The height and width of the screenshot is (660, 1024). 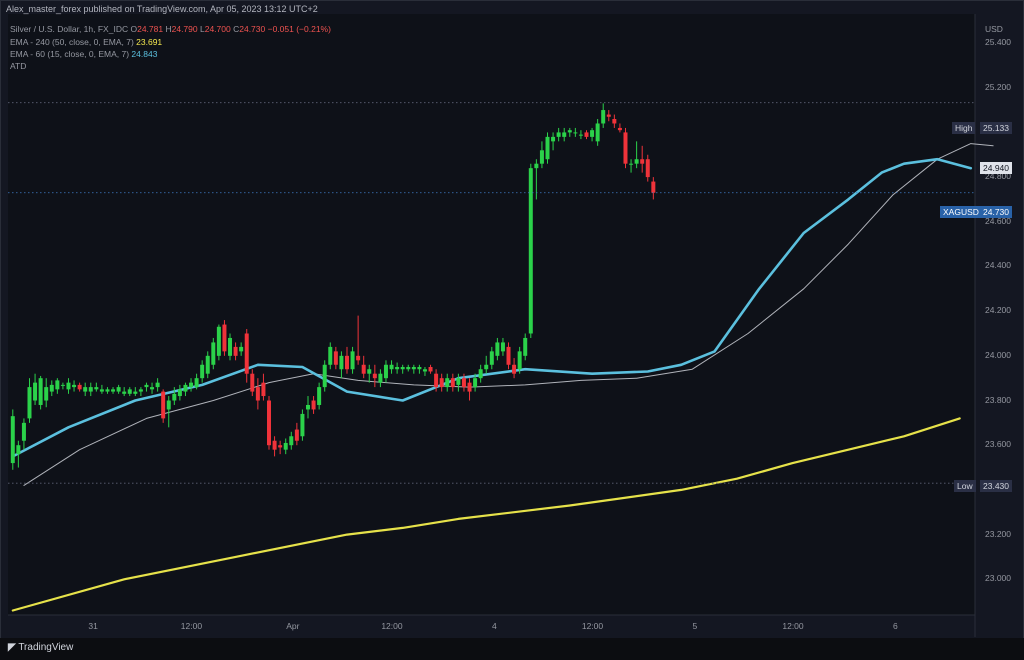 What do you see at coordinates (998, 399) in the screenshot?
I see `y-tick-label: 23.800` at bounding box center [998, 399].